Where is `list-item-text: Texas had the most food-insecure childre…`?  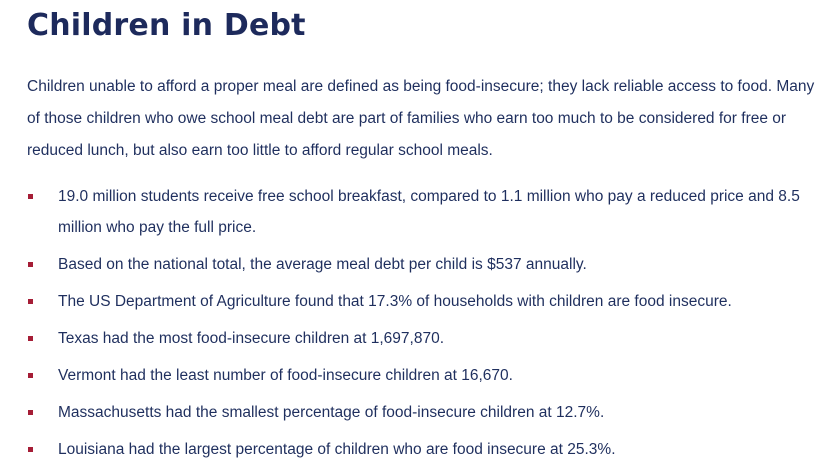 list-item-text: Texas had the most food-insecure childre… is located at coordinates (251, 338).